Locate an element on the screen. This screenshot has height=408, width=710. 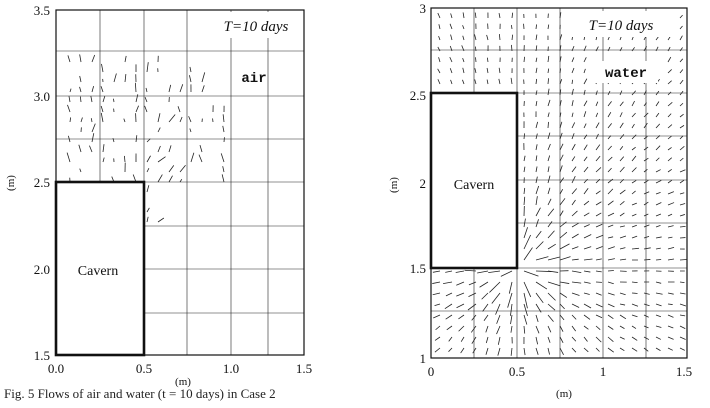
left-y-tick: 3.0 is located at coordinates (42, 96).